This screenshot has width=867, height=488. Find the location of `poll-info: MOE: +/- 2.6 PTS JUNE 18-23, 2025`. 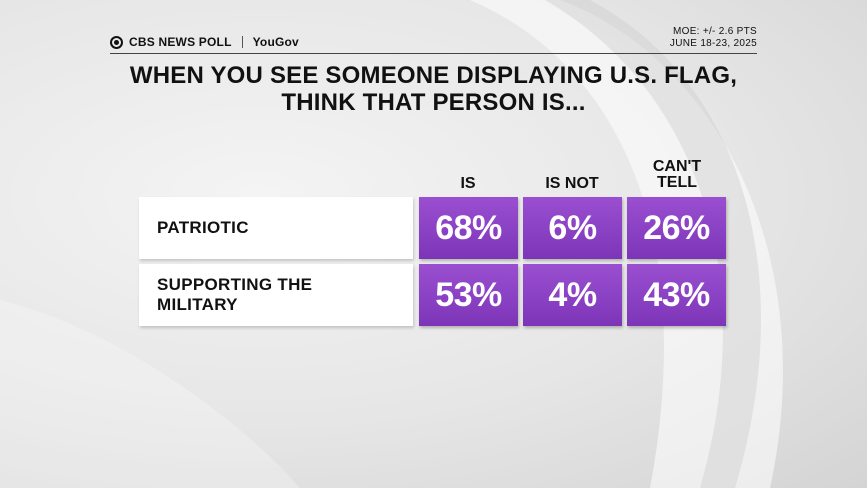

poll-info: MOE: +/- 2.6 PTS JUNE 18-23, 2025 is located at coordinates (713, 38).